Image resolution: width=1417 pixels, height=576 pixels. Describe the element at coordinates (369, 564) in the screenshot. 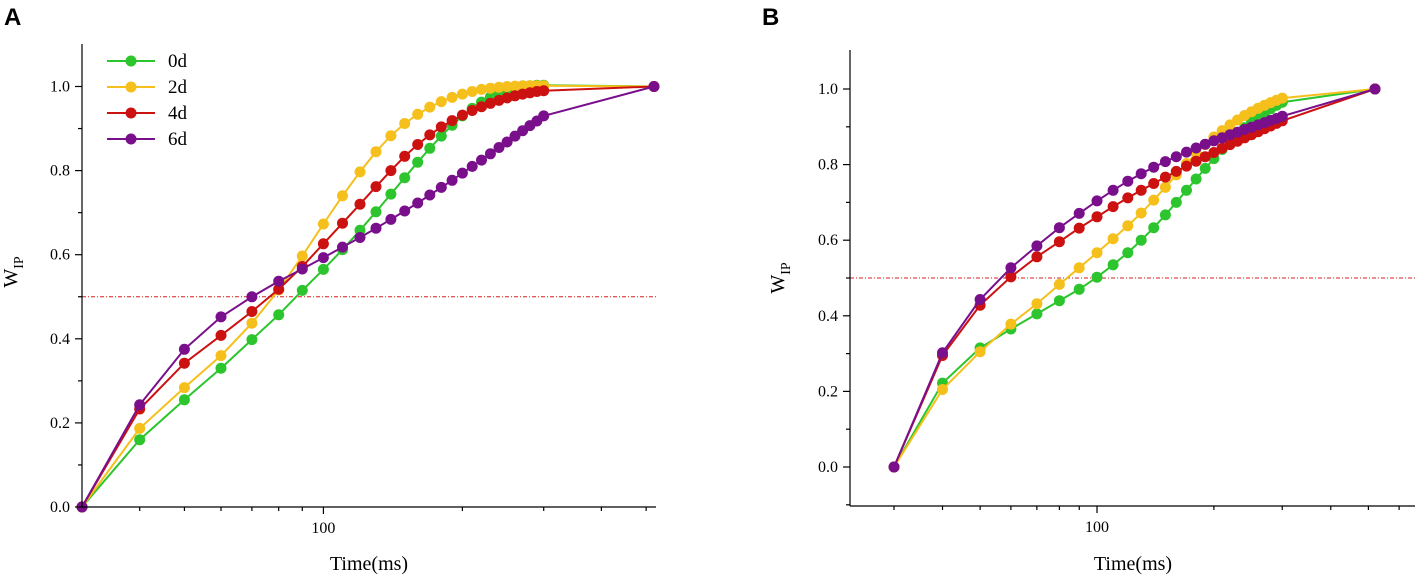

I see `panel-a-x-axis-title: Time(ms)` at that location.